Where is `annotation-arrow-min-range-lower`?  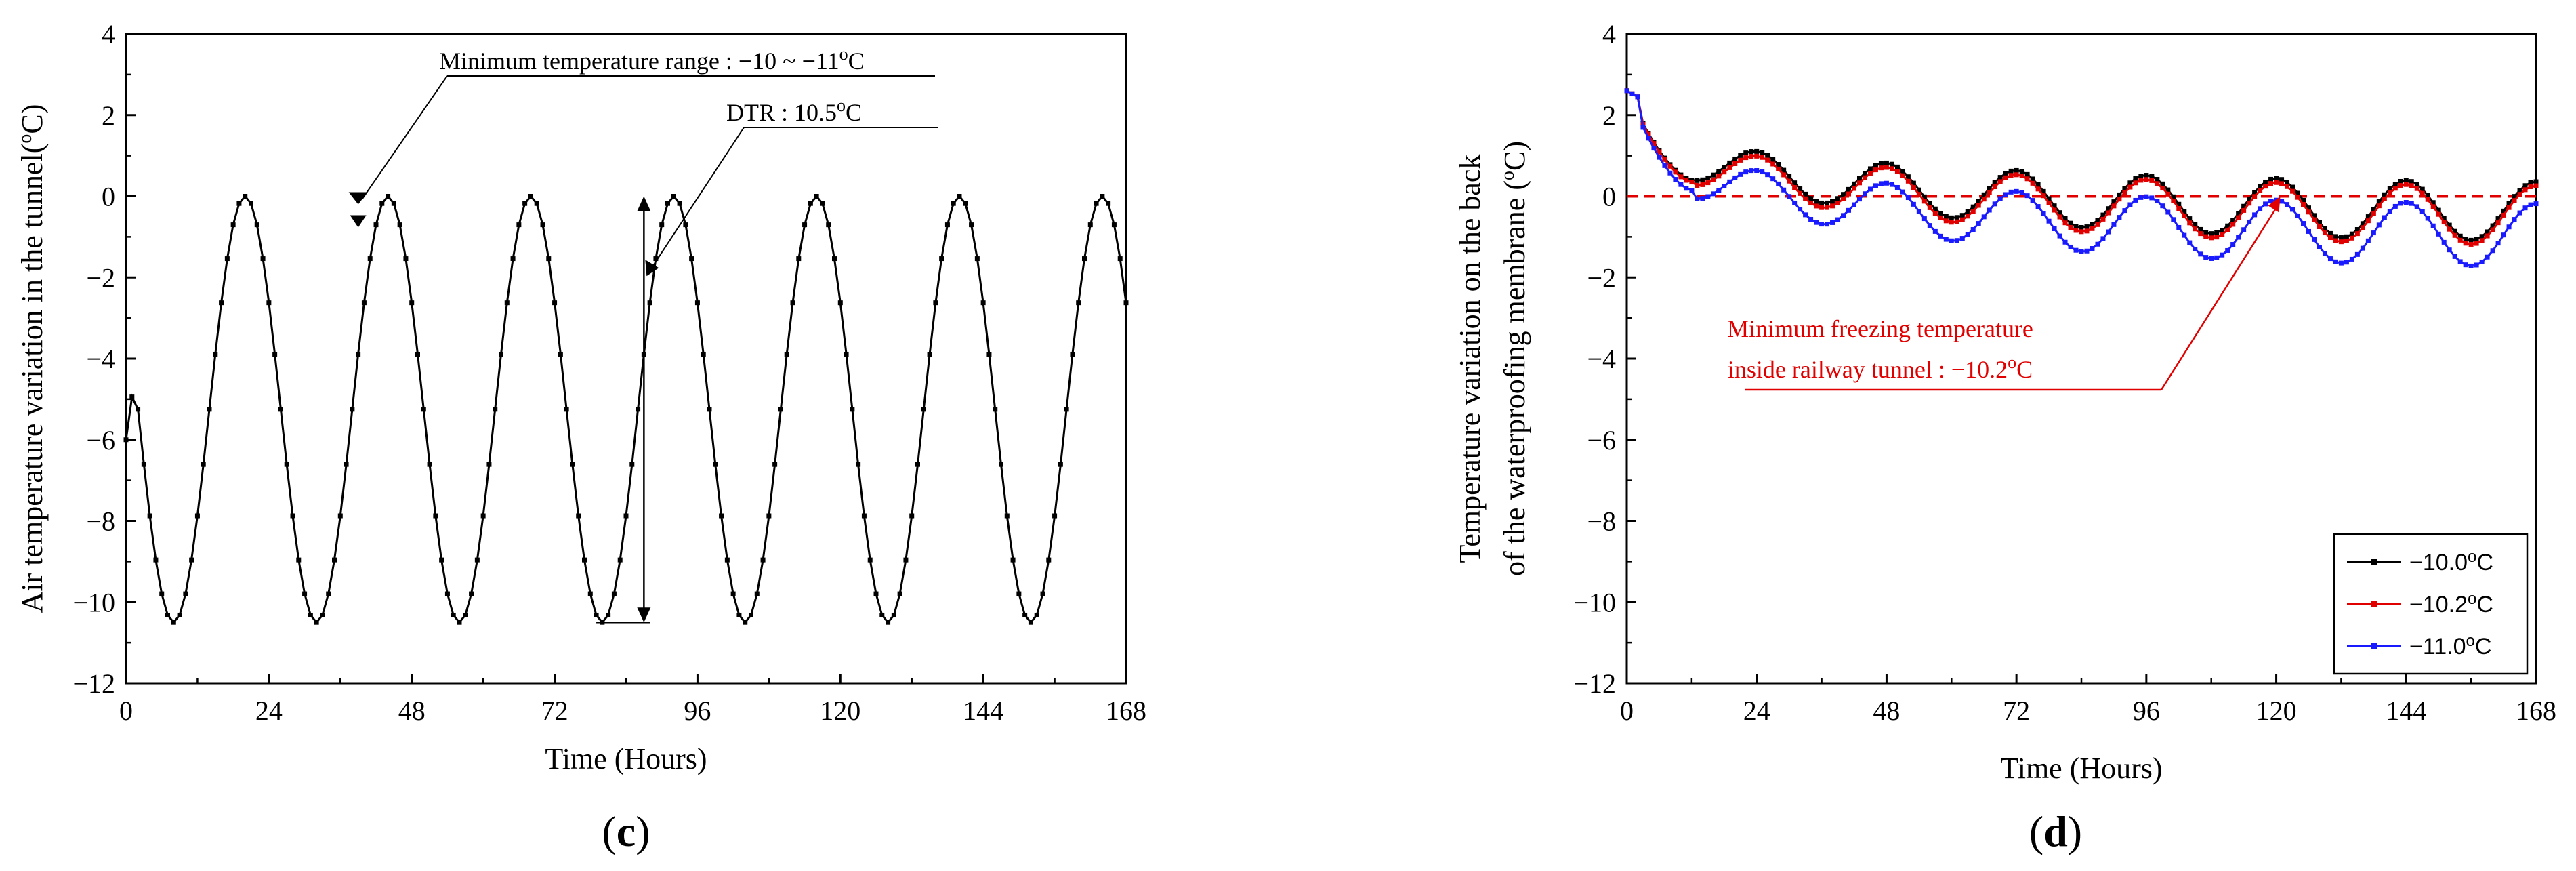
annotation-arrow-min-range-lower is located at coordinates (358, 221).